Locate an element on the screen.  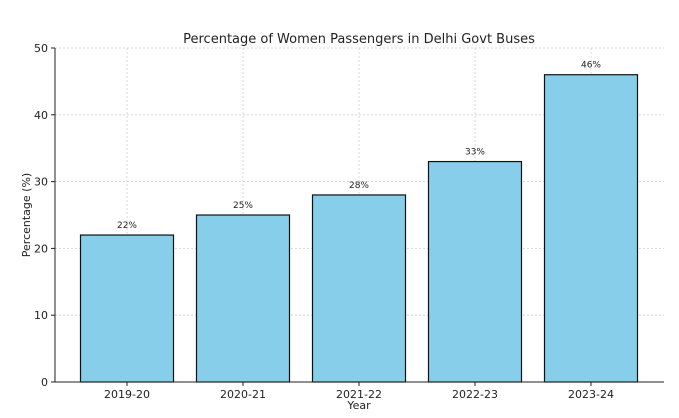
data-label: 46% is located at coordinates (591, 66).